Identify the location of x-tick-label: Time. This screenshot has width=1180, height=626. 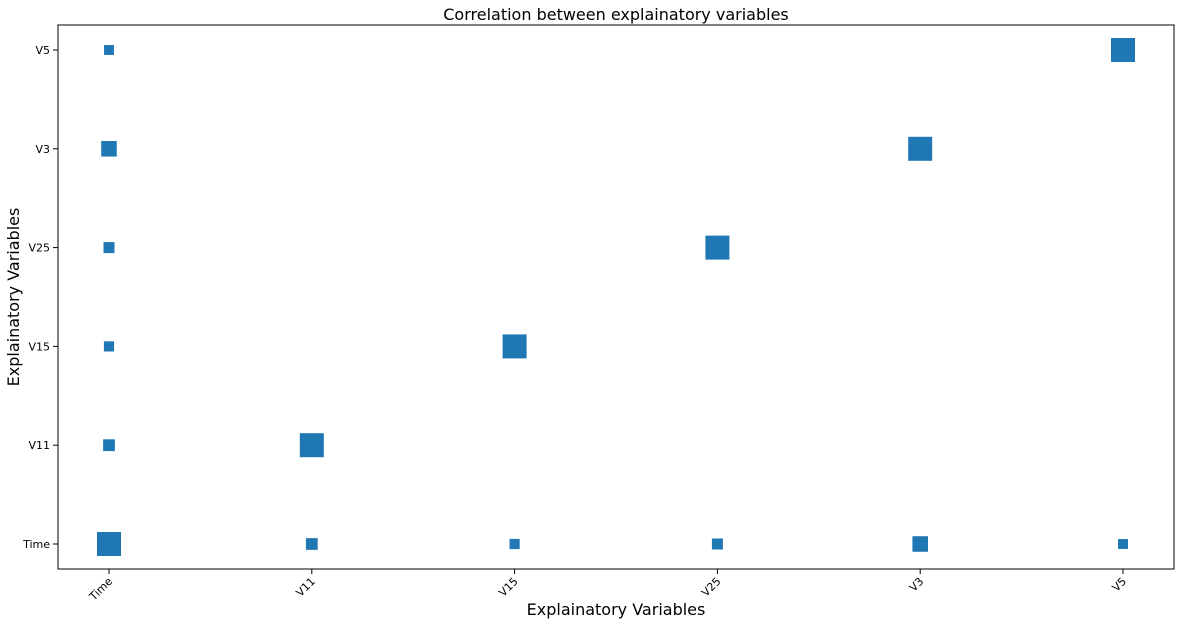
(100, 589).